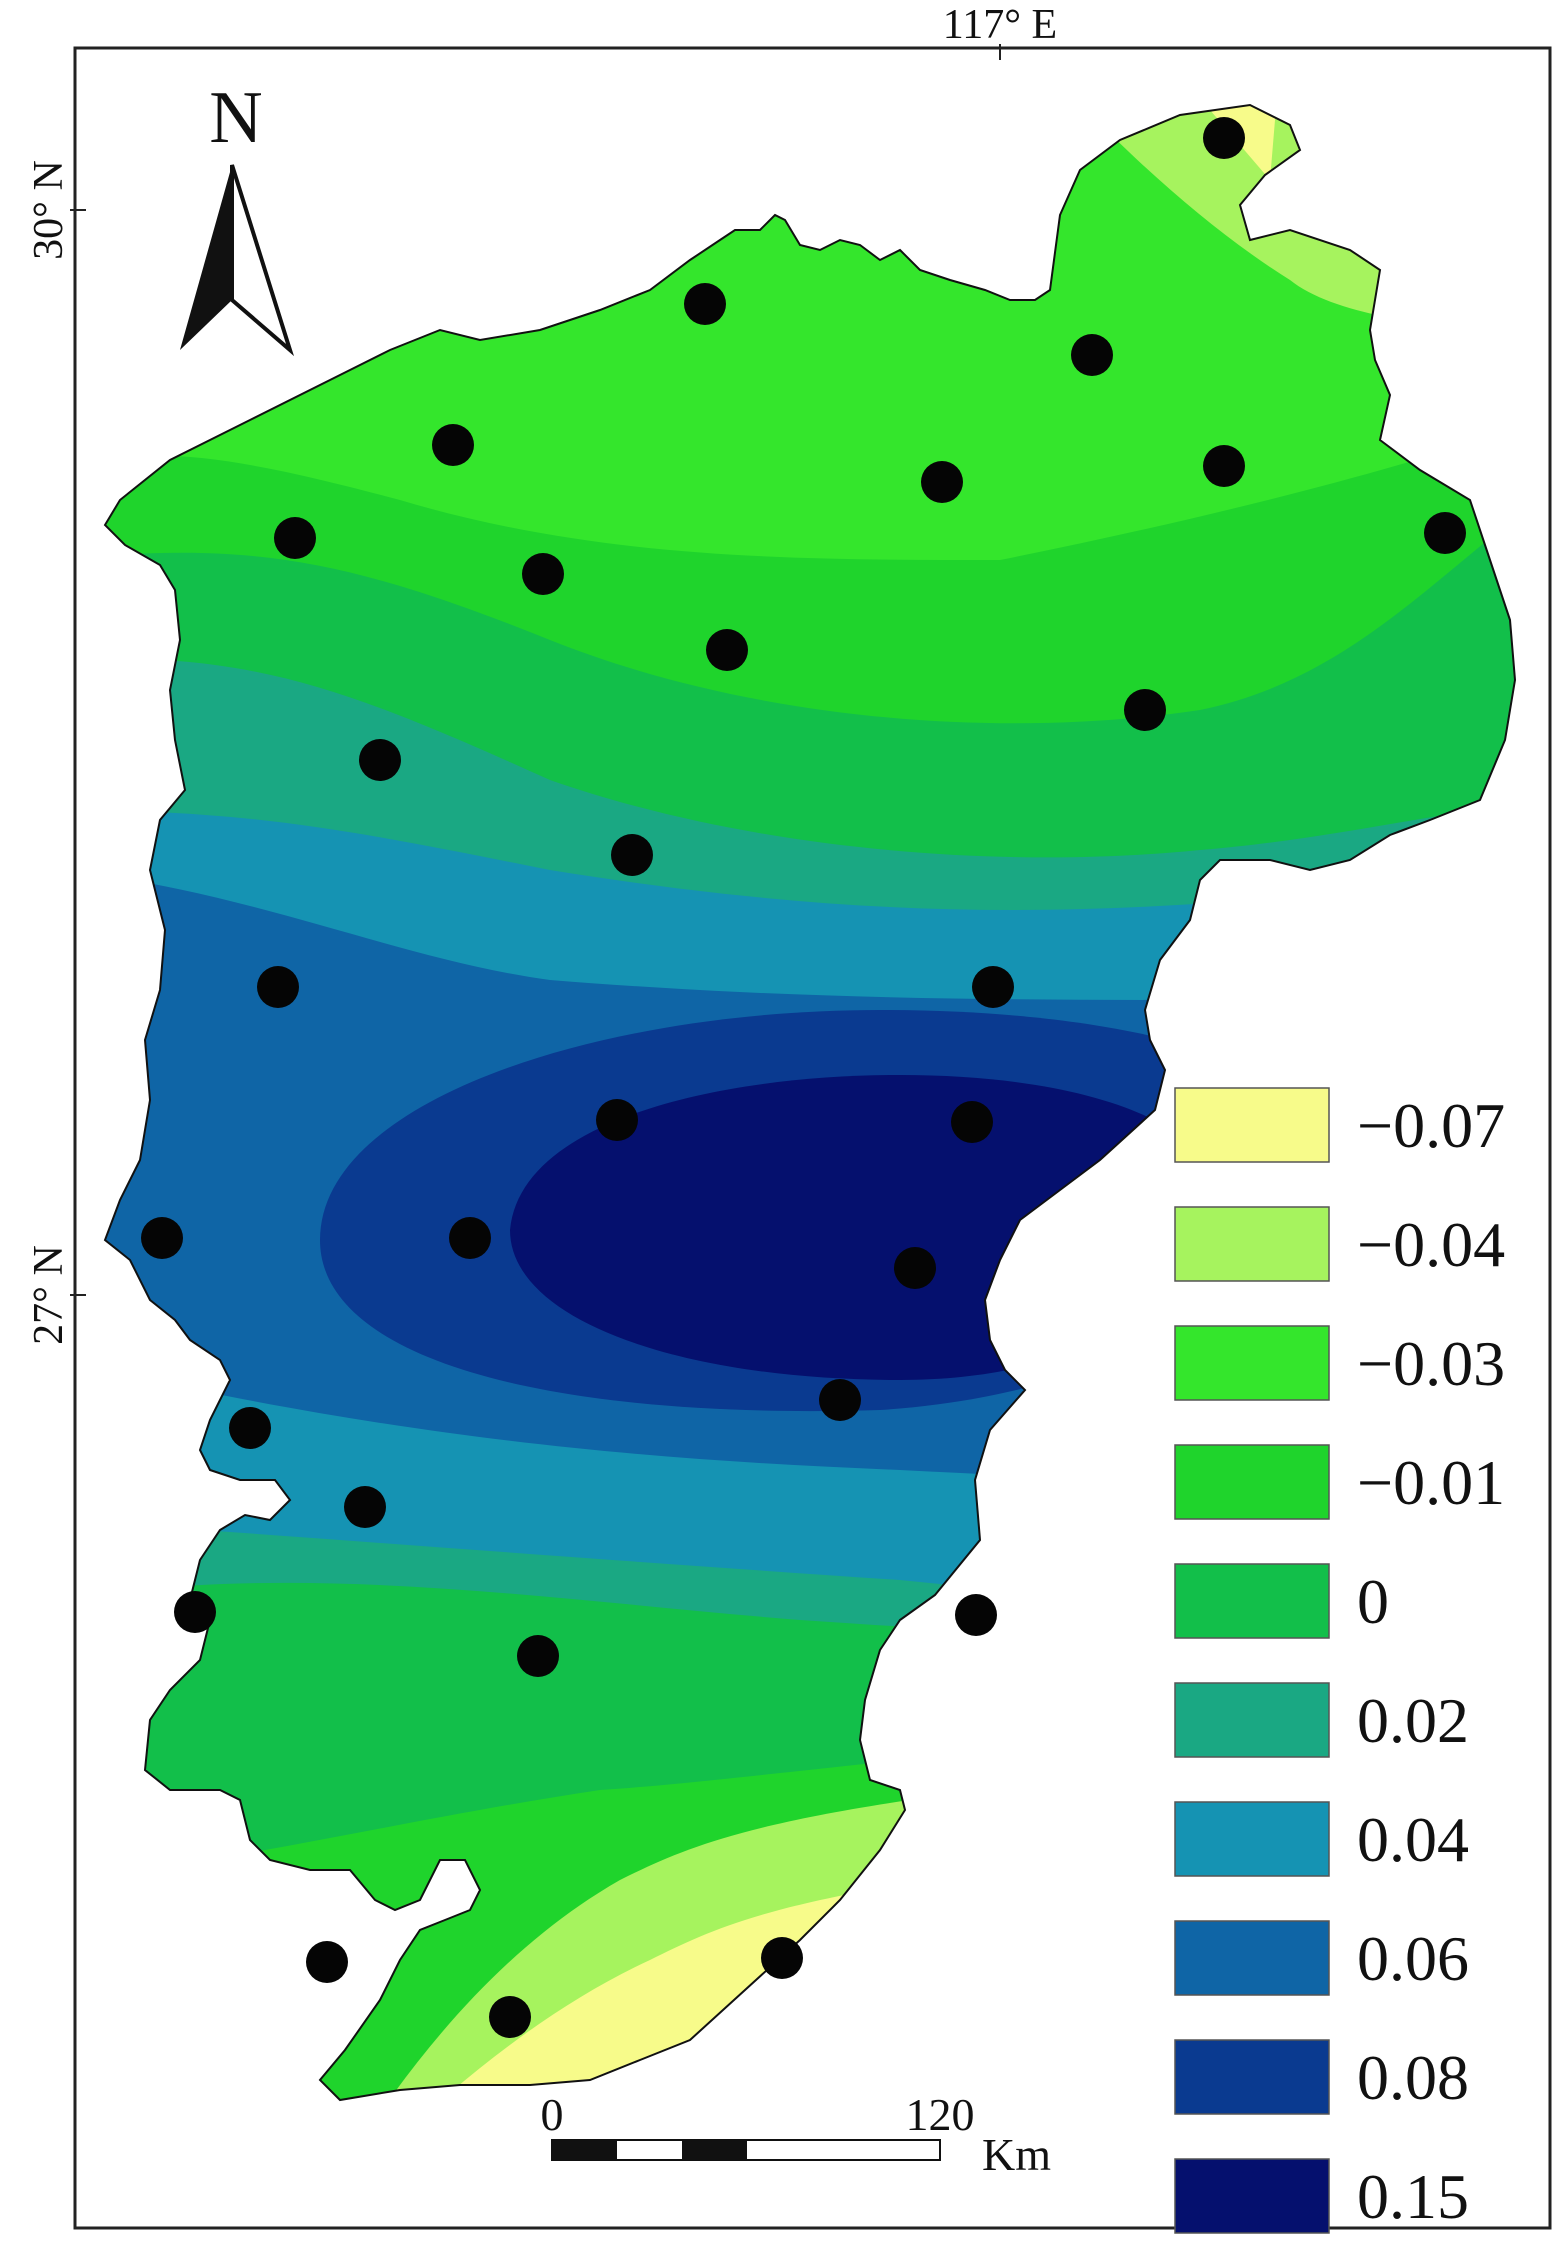 The image size is (1565, 2255). I want to click on legend-label: 0.15, so click(1413, 2196).